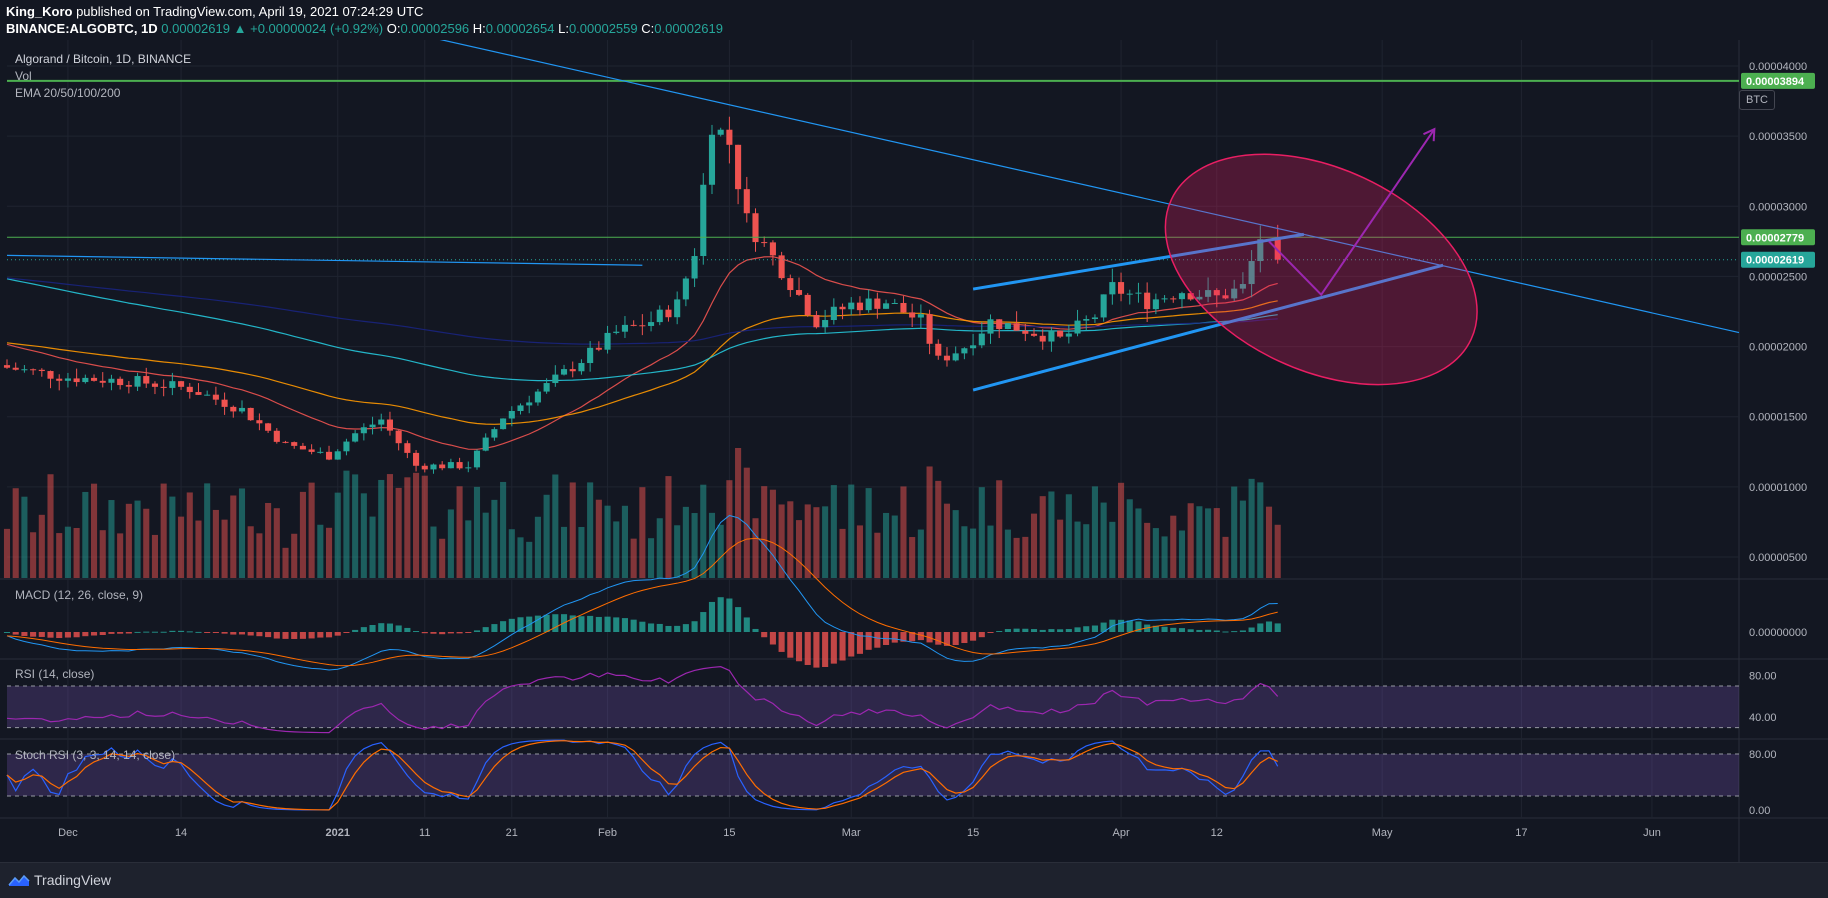  What do you see at coordinates (424, 833) in the screenshot?
I see `time-axis-label: 11` at bounding box center [424, 833].